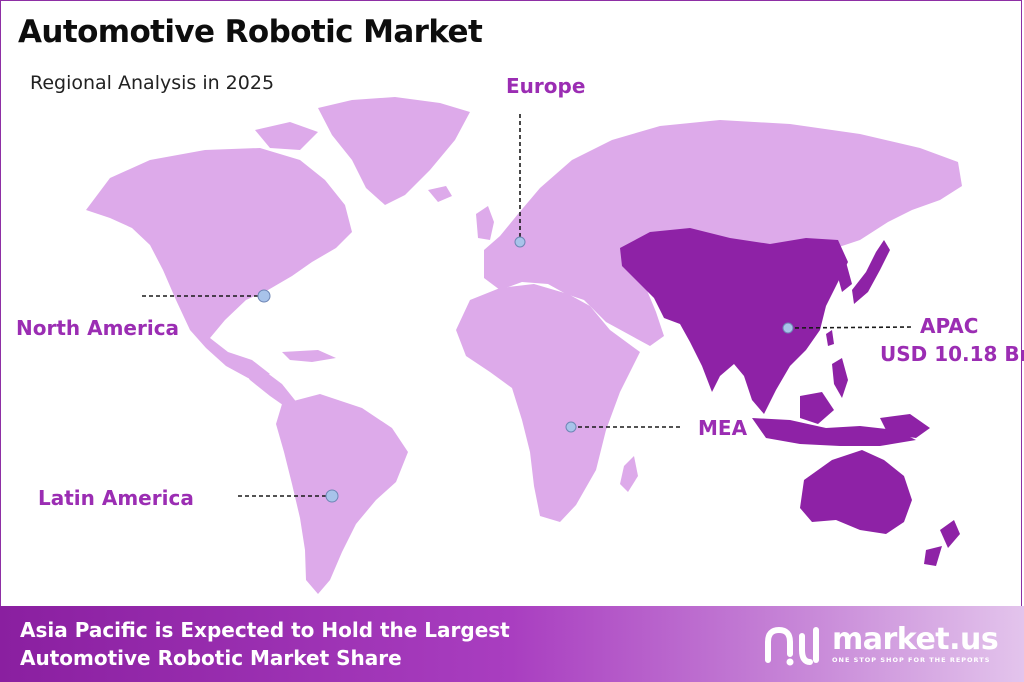  Describe the element at coordinates (440, 194) in the screenshot. I see `iceland-shape` at that location.